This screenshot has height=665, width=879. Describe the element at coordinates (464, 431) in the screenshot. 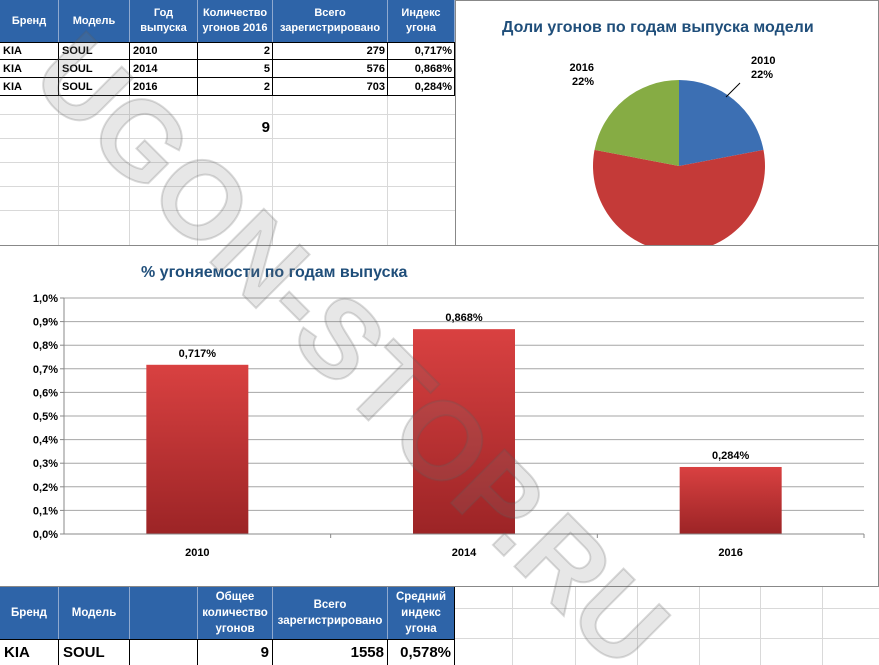

I see `bar-2014` at that location.